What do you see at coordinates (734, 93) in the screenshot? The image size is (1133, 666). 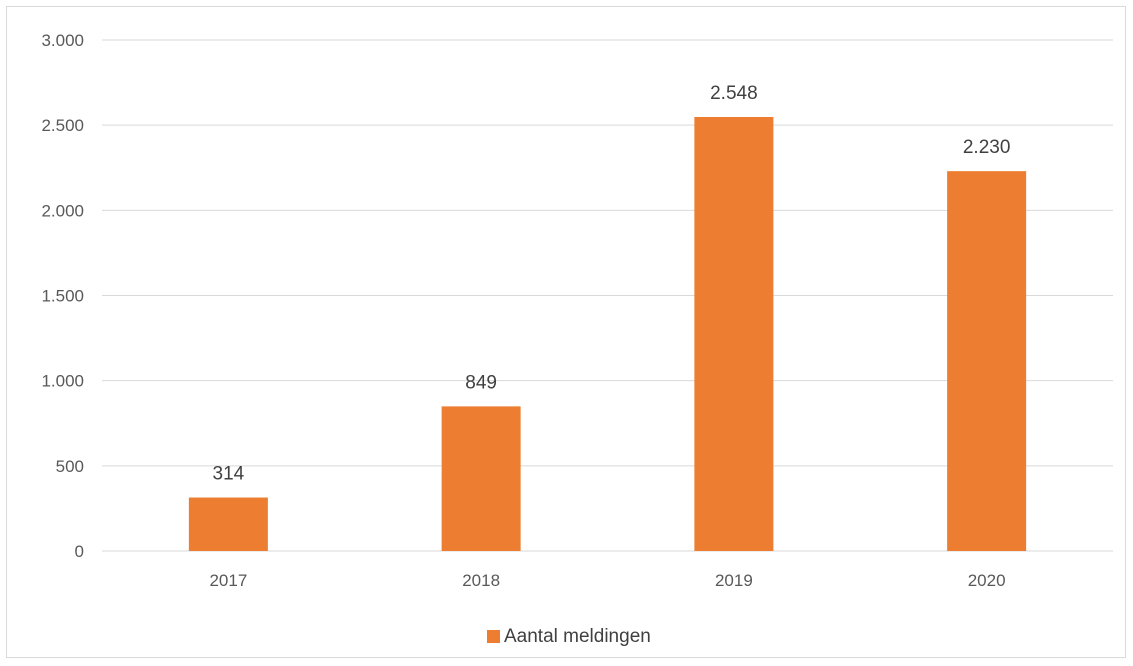 I see `data-label: 2.548` at bounding box center [734, 93].